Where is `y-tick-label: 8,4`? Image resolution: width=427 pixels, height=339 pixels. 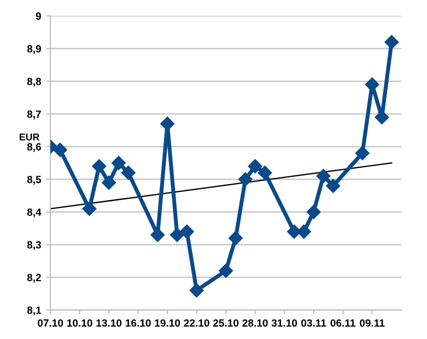
y-tick-label: 8,4 is located at coordinates (34, 213).